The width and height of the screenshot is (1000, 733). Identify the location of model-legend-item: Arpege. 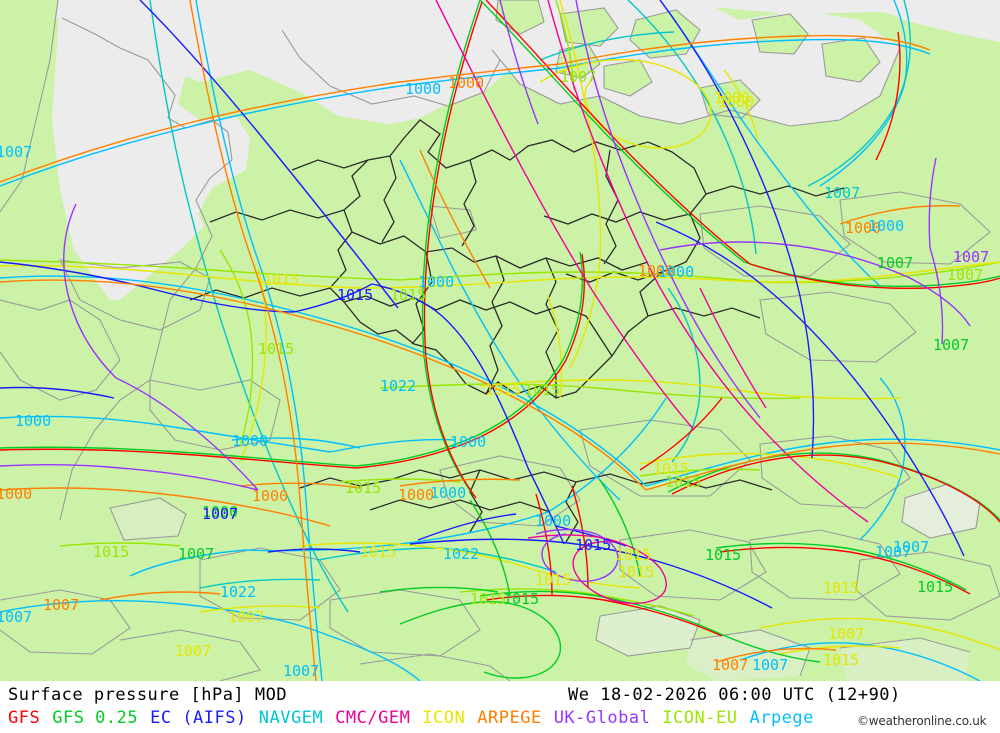
(781, 718).